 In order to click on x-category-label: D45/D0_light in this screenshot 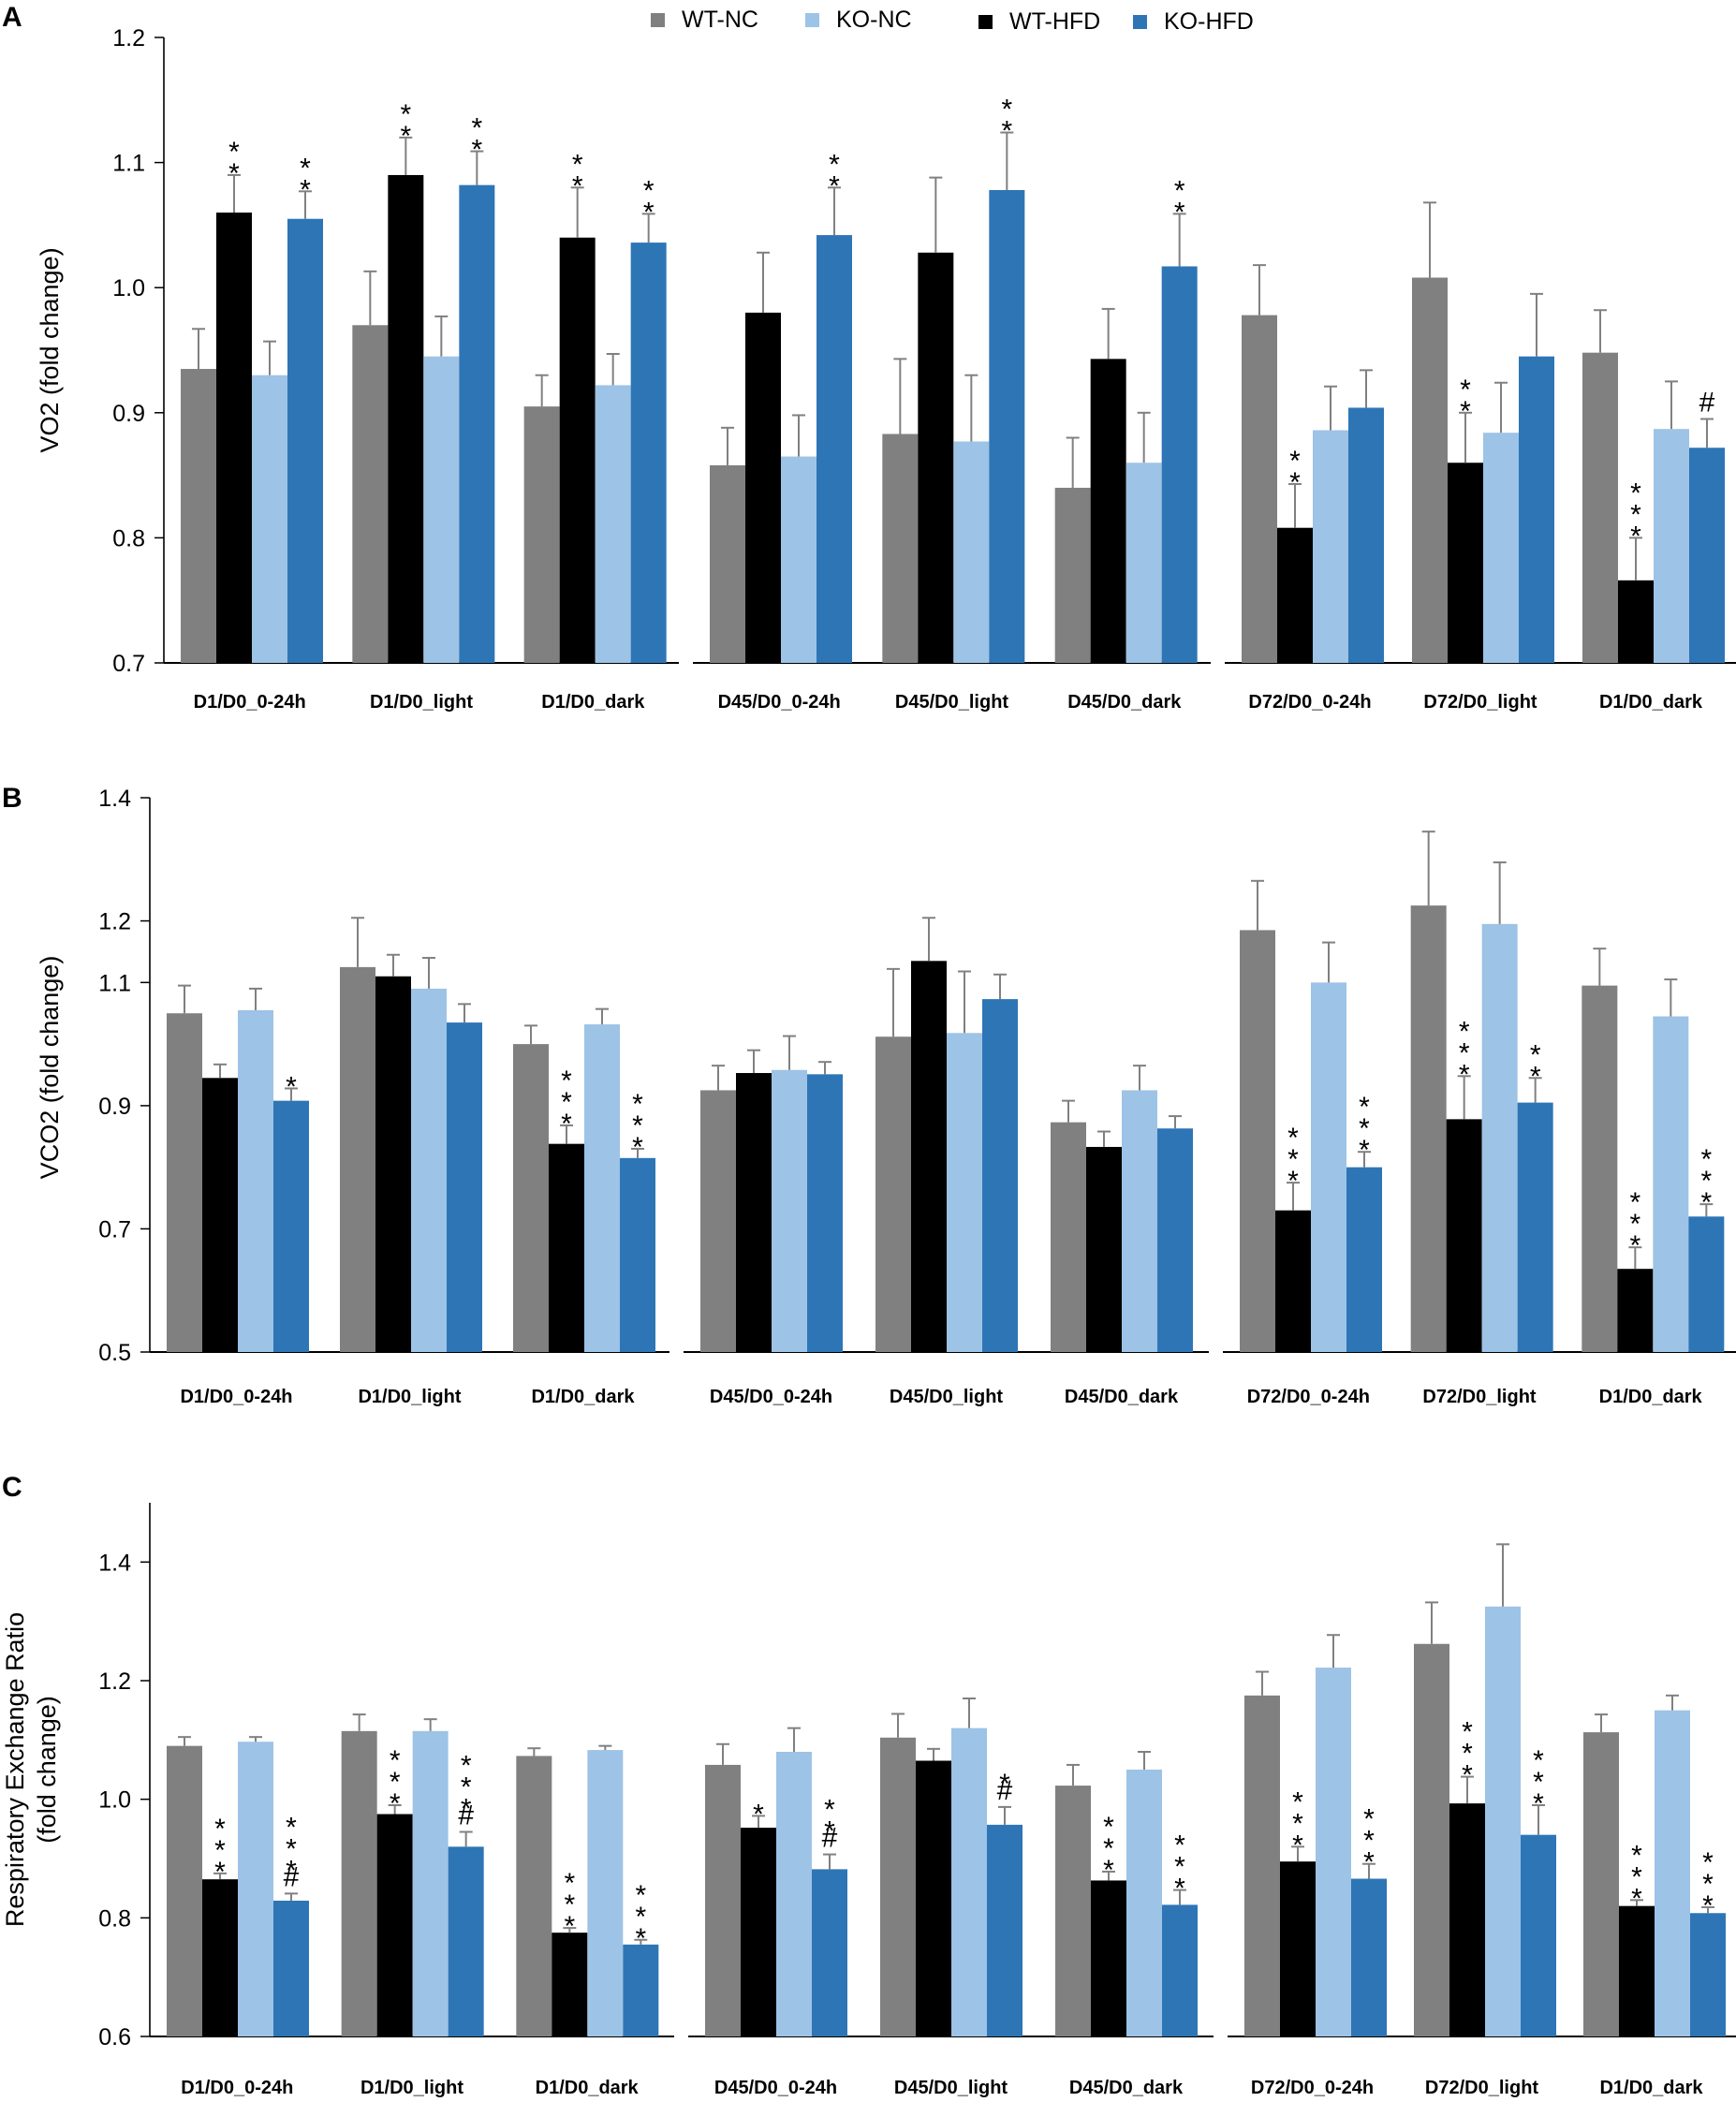, I will do `click(952, 702)`.